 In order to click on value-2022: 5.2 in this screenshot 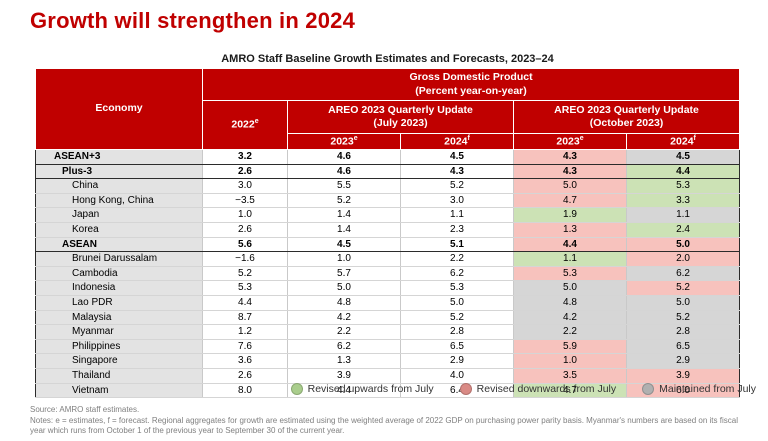, I will do `click(245, 274)`.